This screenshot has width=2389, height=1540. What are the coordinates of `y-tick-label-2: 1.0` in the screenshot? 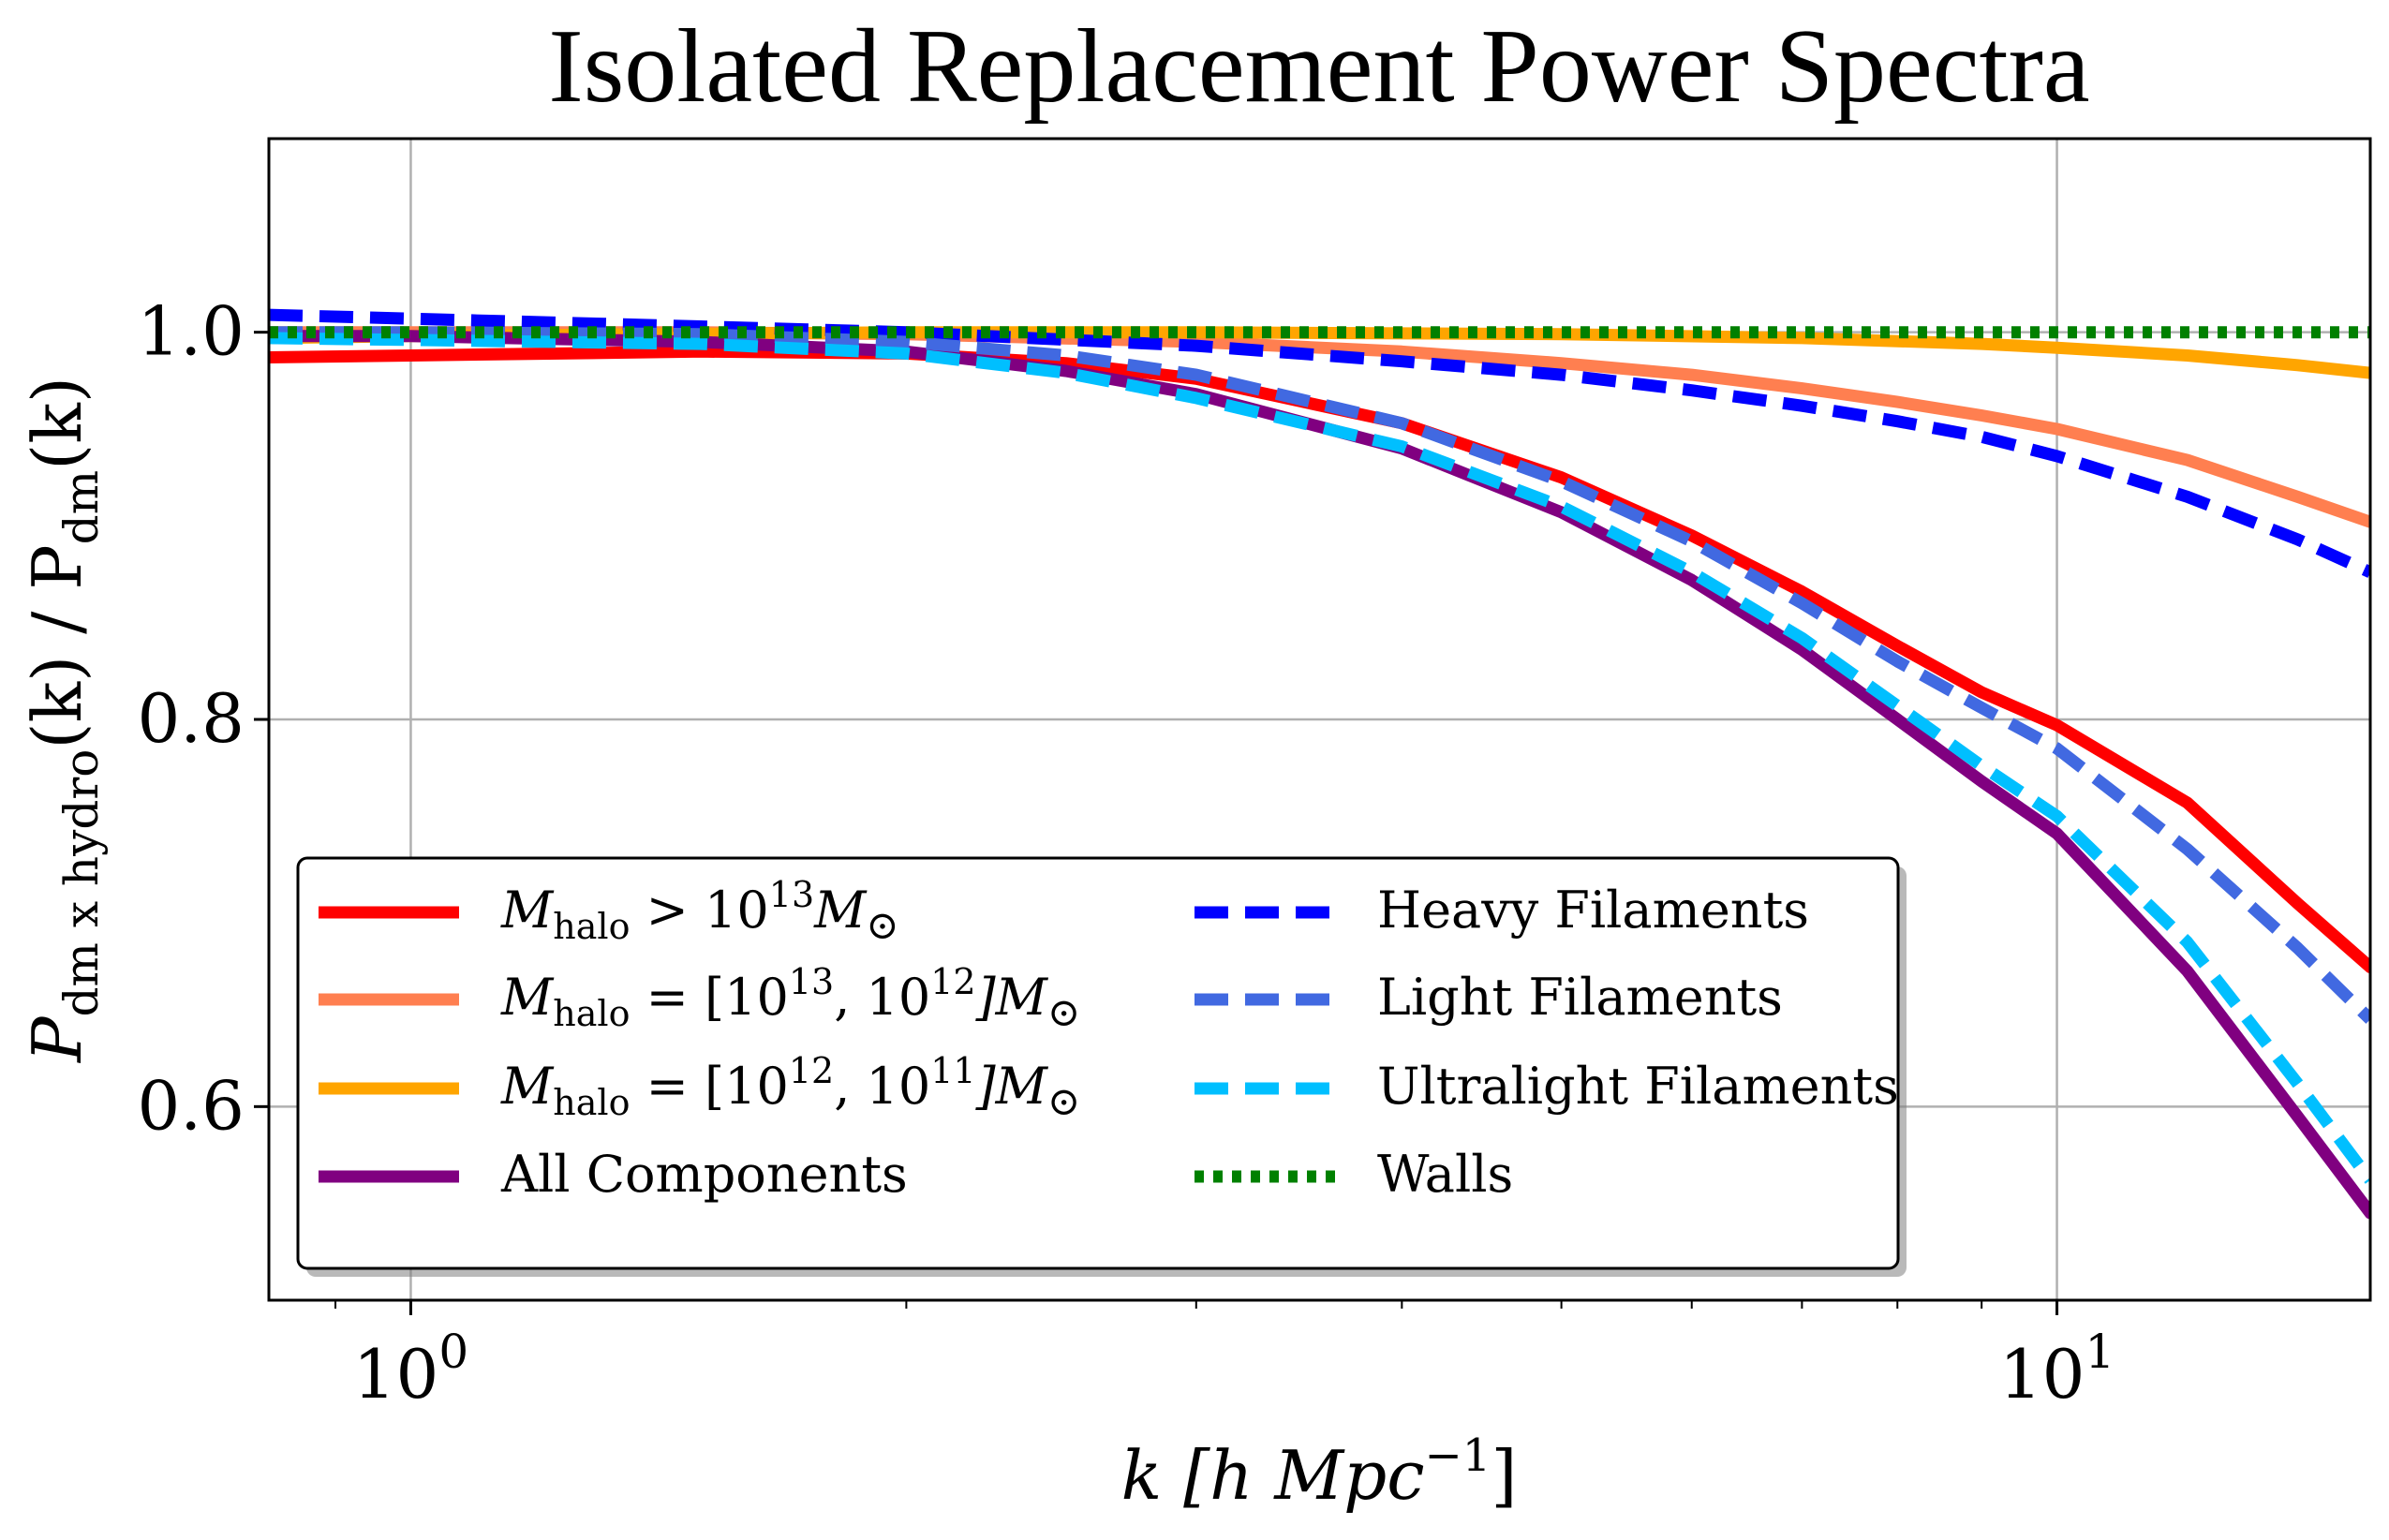 It's located at (191, 331).